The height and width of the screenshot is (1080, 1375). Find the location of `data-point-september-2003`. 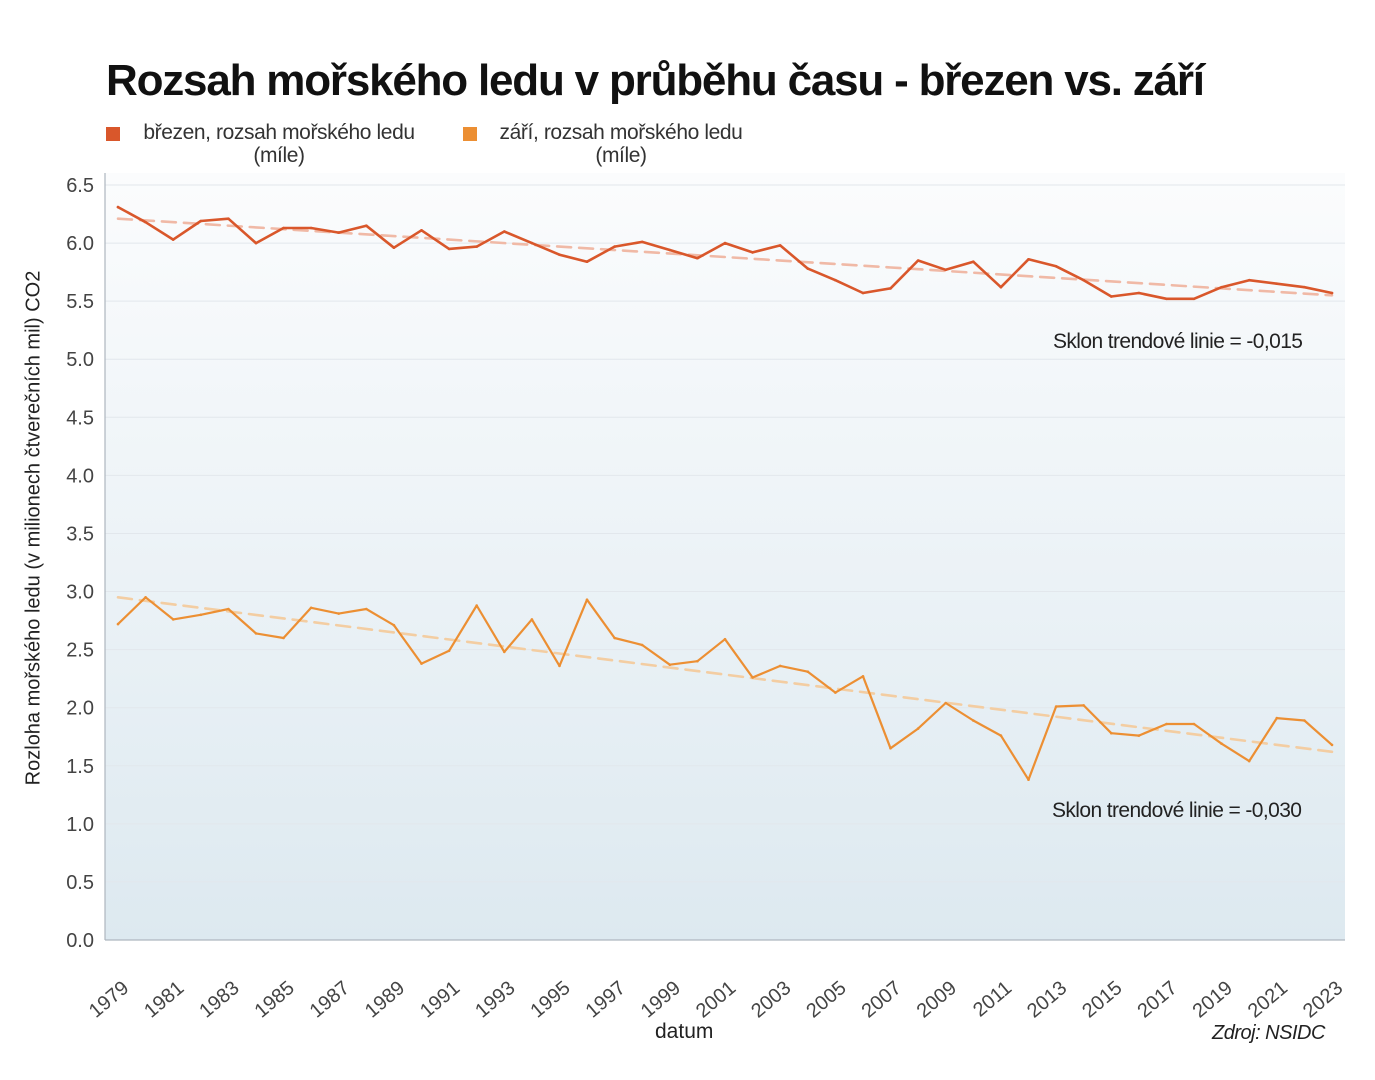

data-point-september-2003 is located at coordinates (780, 666).